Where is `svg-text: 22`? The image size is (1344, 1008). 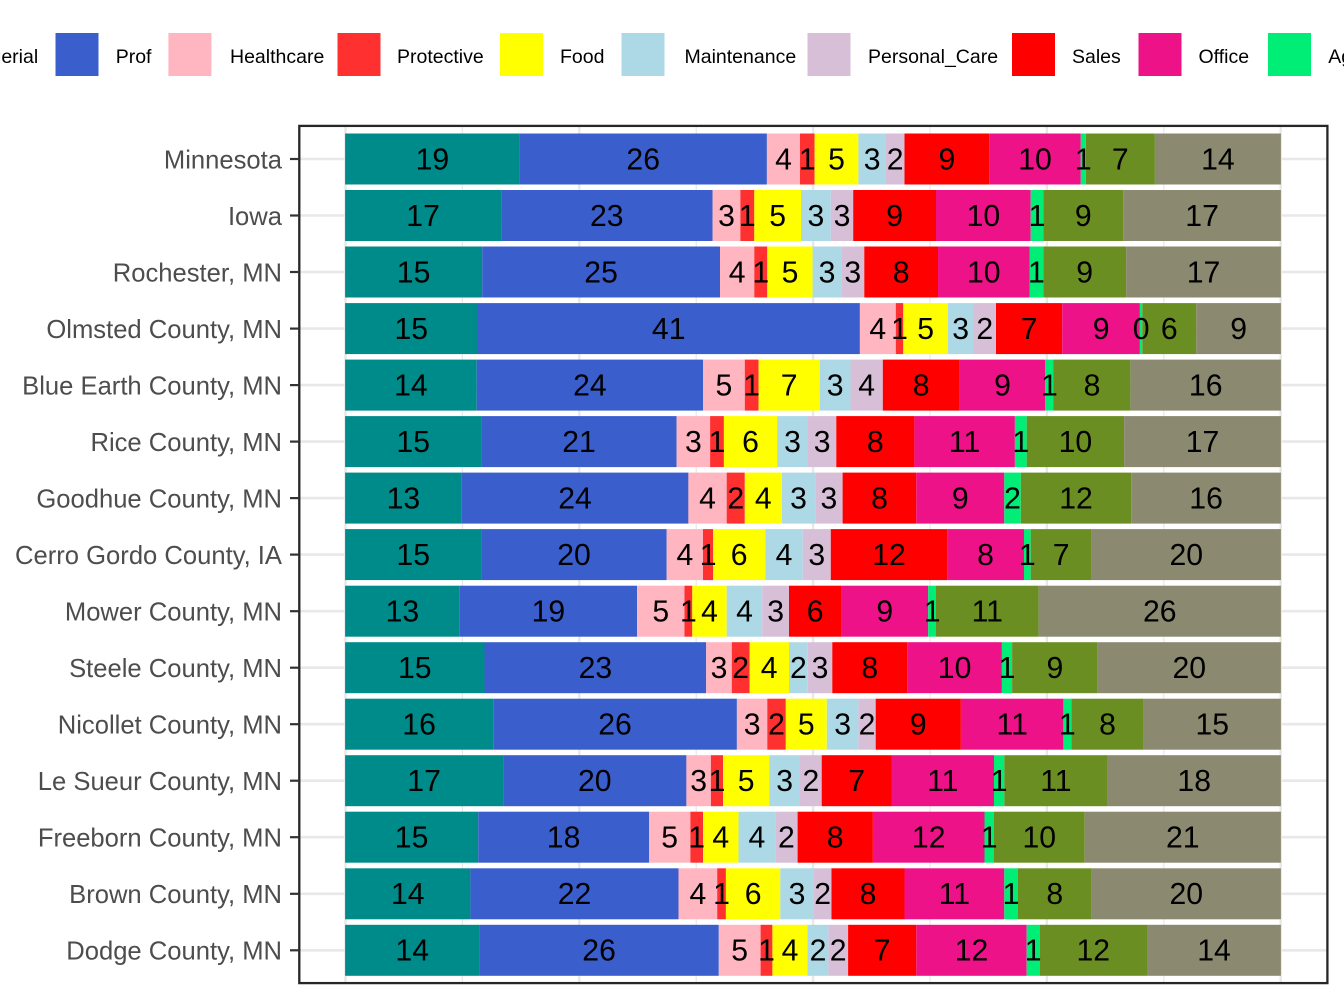
svg-text: 22 is located at coordinates (575, 894).